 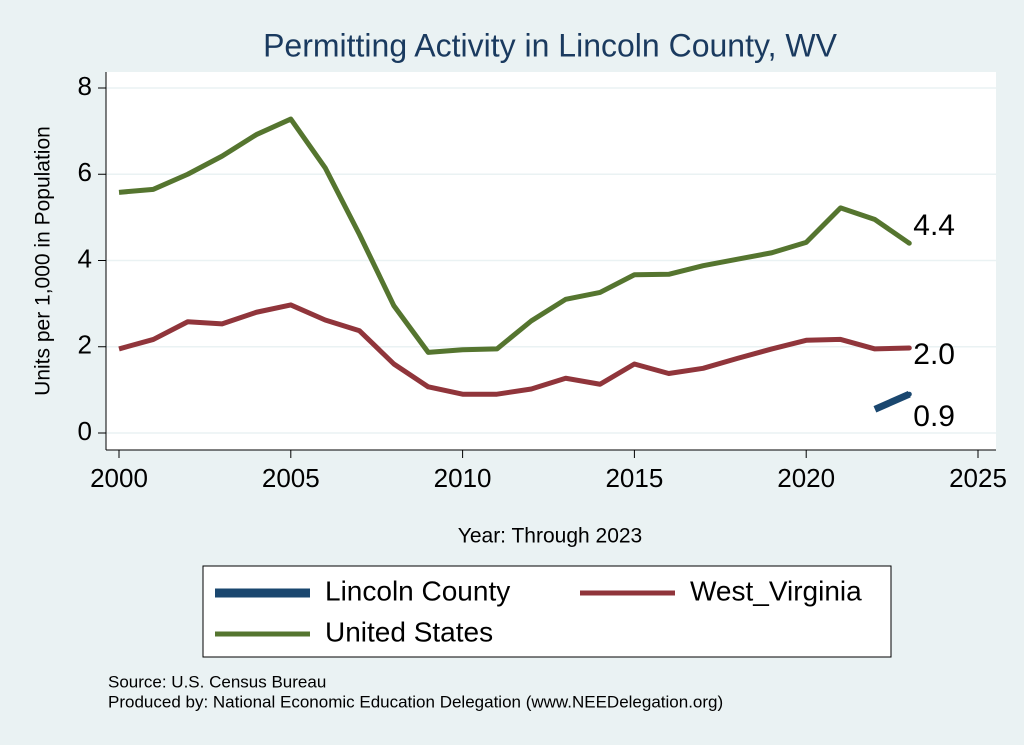 I want to click on legend-label: Lincoln County, so click(x=417, y=590).